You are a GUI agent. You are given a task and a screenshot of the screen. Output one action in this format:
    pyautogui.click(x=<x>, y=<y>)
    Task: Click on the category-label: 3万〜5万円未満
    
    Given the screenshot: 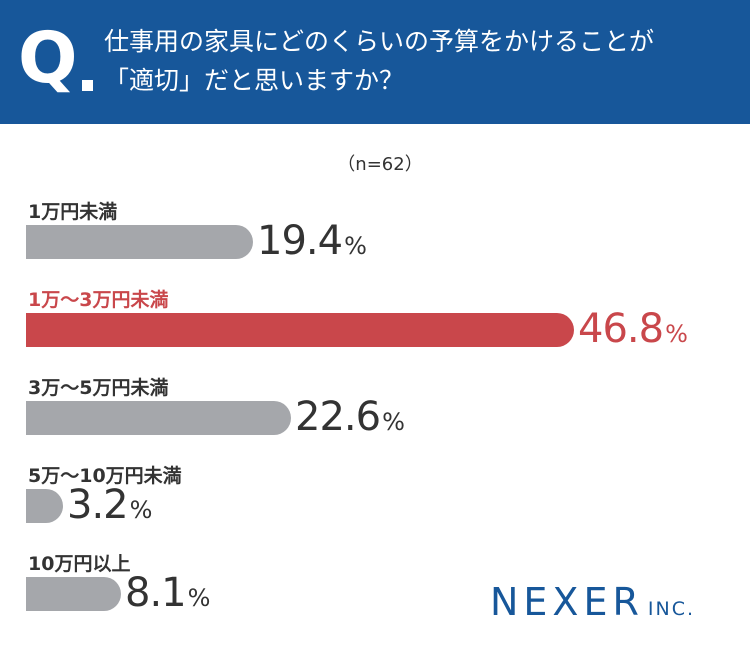 What is the action you would take?
    pyautogui.click(x=98, y=388)
    